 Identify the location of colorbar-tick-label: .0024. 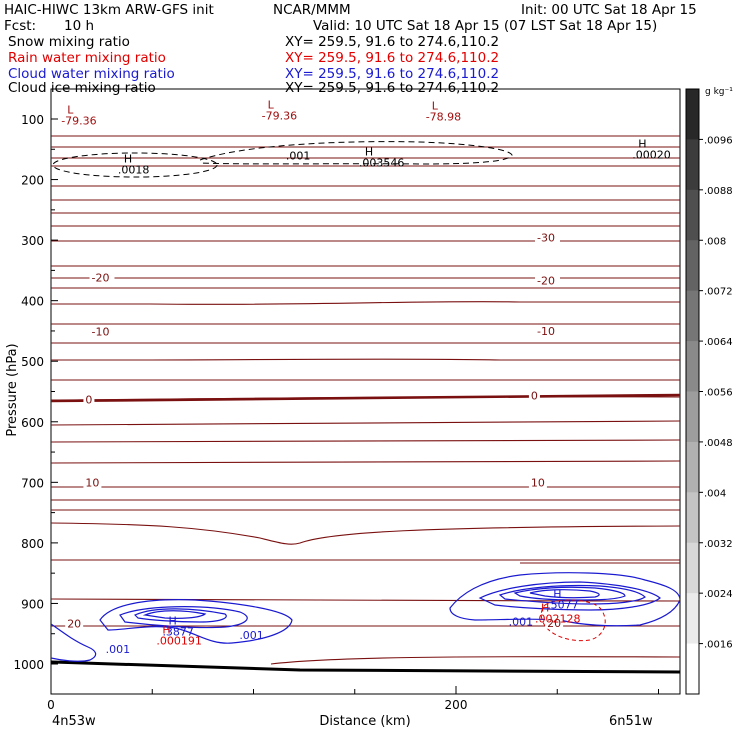
(718, 594).